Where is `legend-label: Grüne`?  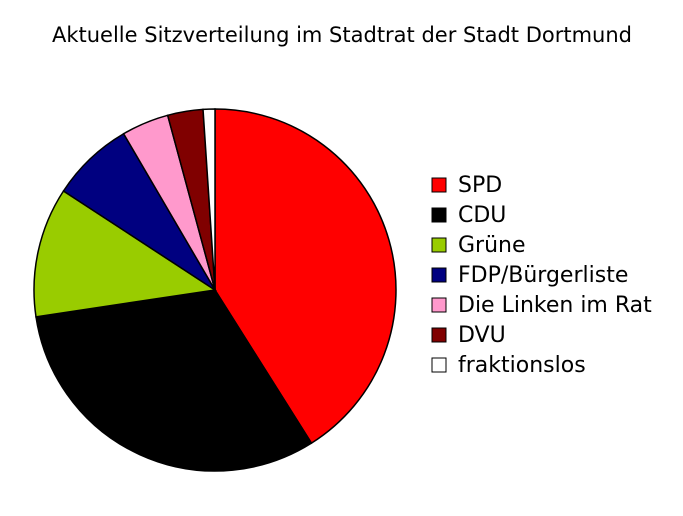 legend-label: Grüne is located at coordinates (492, 245).